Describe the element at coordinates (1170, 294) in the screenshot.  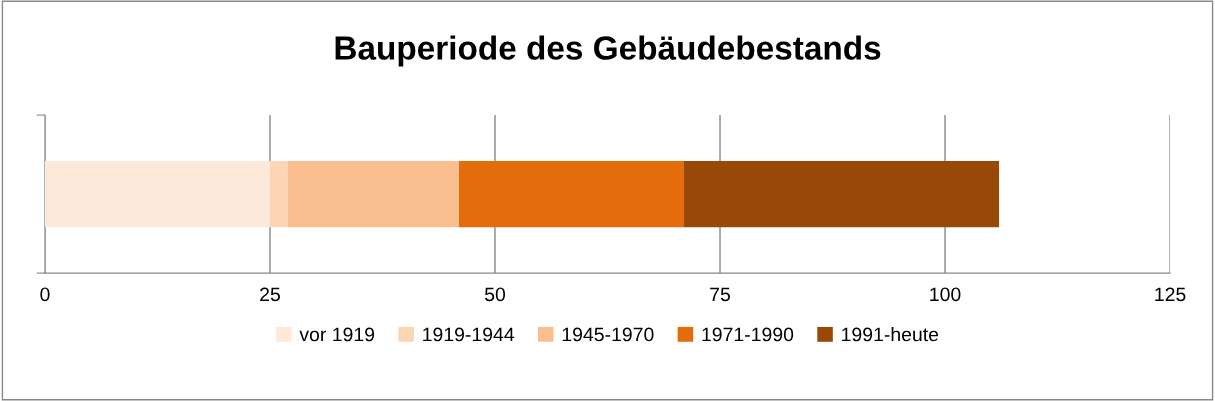
I see `x-tick-label: 125` at that location.